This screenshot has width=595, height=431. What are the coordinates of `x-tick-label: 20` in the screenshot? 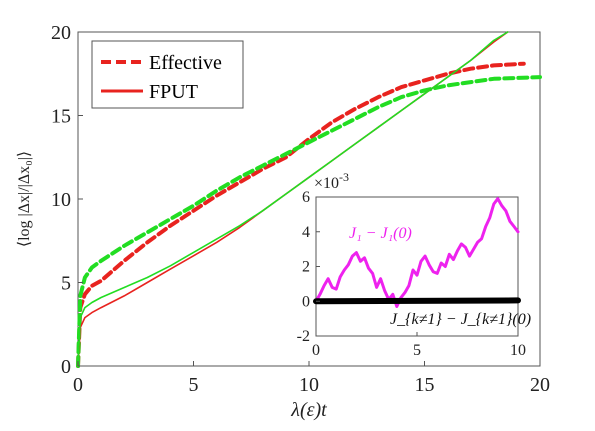 It's located at (540, 385).